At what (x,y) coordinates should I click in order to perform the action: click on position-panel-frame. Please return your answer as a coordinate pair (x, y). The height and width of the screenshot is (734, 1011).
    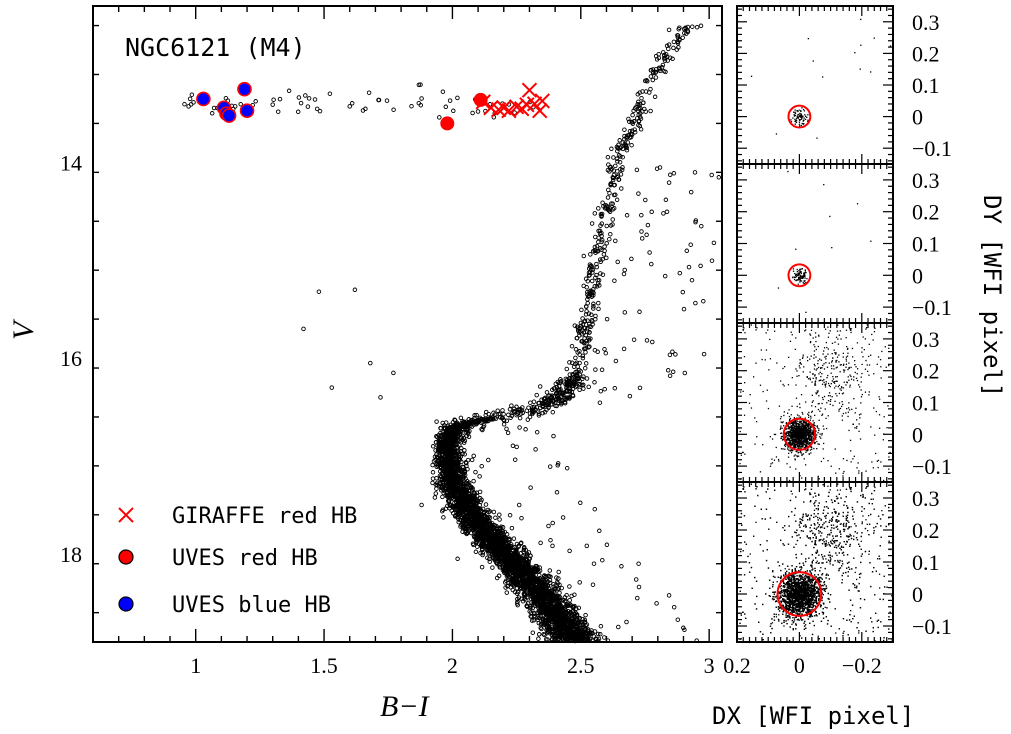
    Looking at the image, I should click on (815, 243).